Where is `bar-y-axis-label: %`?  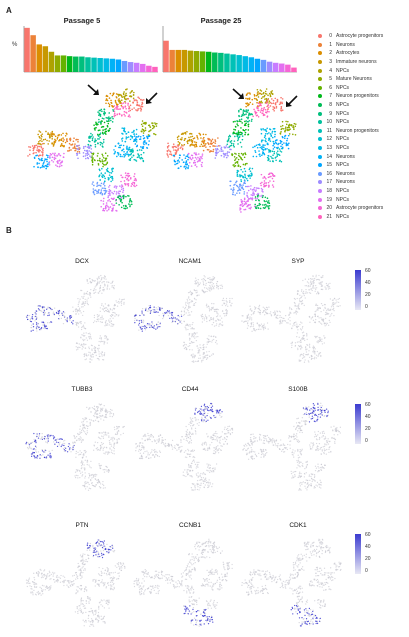 bar-y-axis-label: % is located at coordinates (14, 45).